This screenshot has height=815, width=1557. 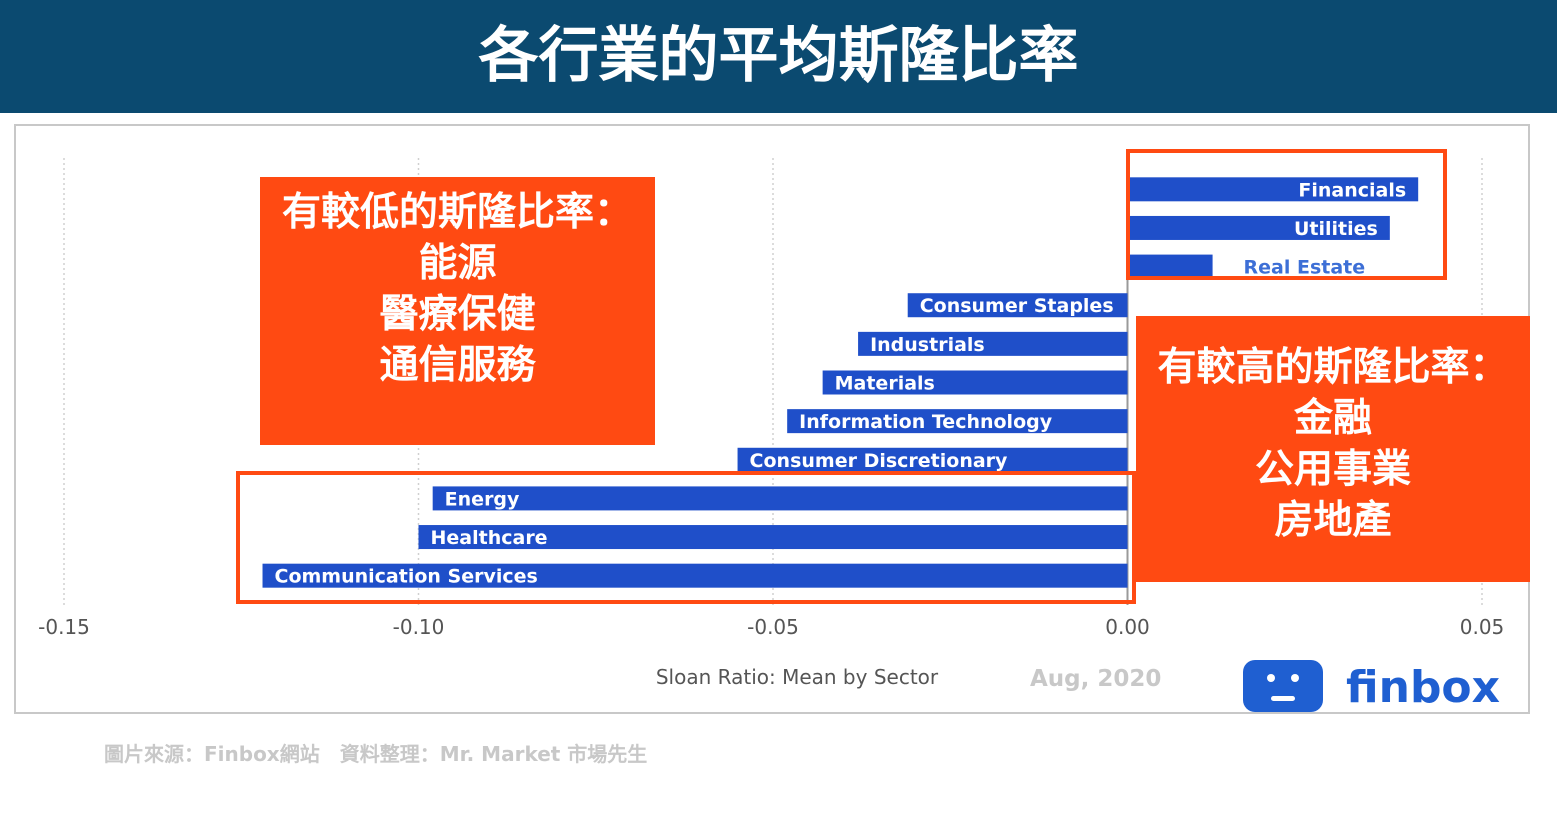 I want to click on annotation-low-ratio: 有較低的斯隆比率： 能源 醫療保健 通信服務, so click(x=457, y=311).